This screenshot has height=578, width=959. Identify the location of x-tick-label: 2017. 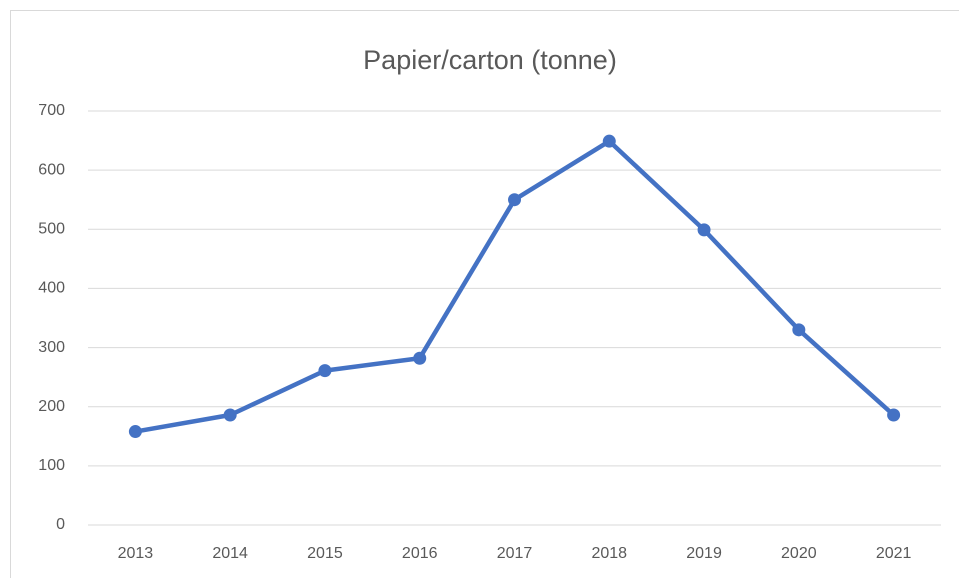
(515, 553).